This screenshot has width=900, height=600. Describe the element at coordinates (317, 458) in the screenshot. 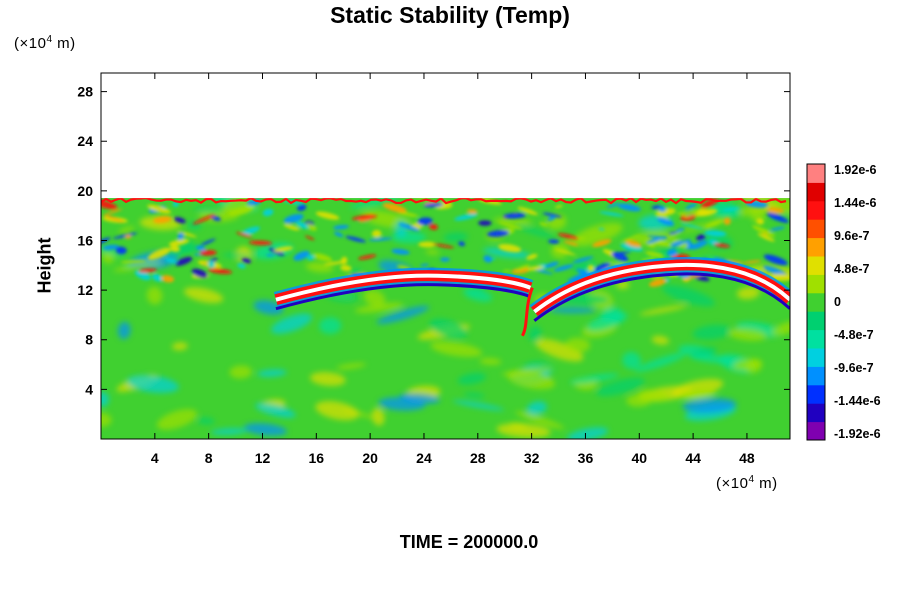

I see `x-tick-label: 16` at that location.